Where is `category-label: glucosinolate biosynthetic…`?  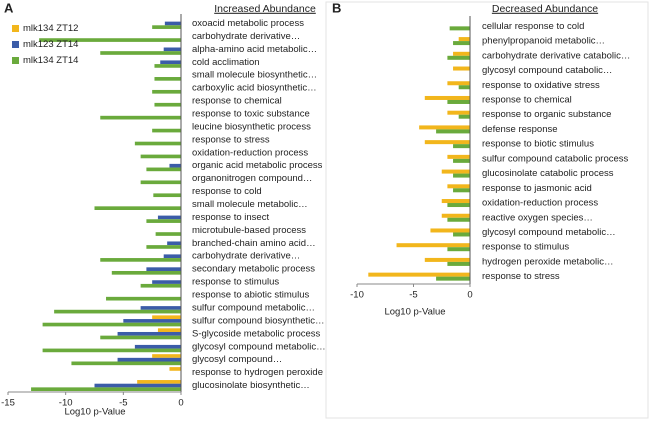
category-label: glucosinolate biosynthetic… is located at coordinates (251, 385).